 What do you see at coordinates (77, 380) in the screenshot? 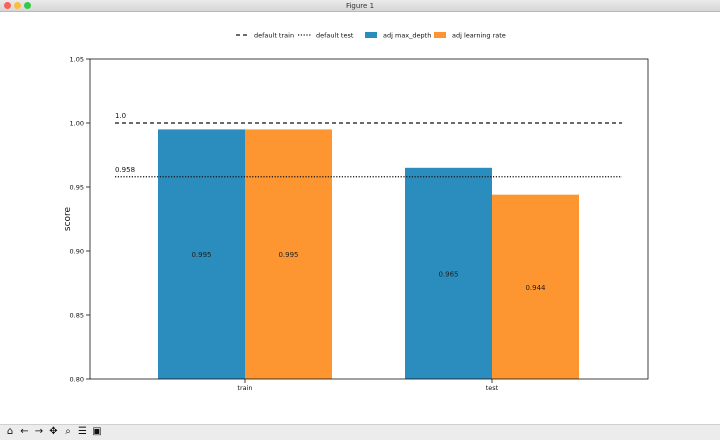
I see `y-tick-label: 0.80` at bounding box center [77, 380].